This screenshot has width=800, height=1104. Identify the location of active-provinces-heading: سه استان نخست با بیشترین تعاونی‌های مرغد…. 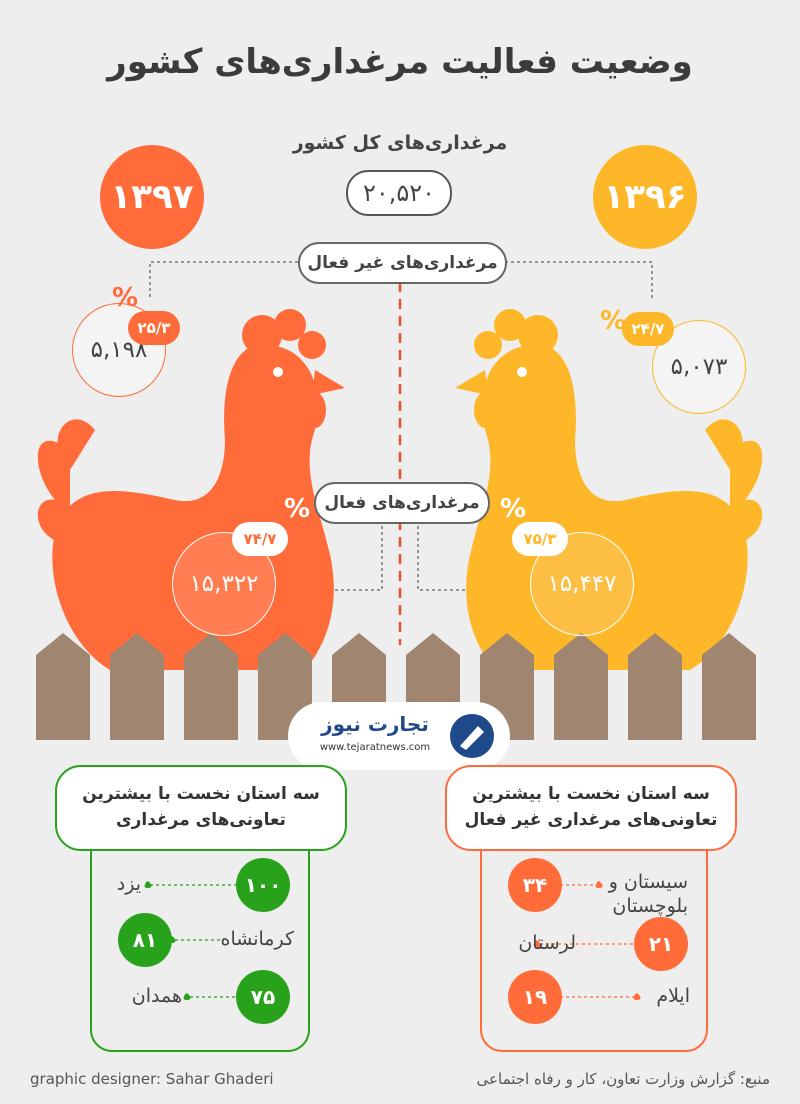
(201, 808).